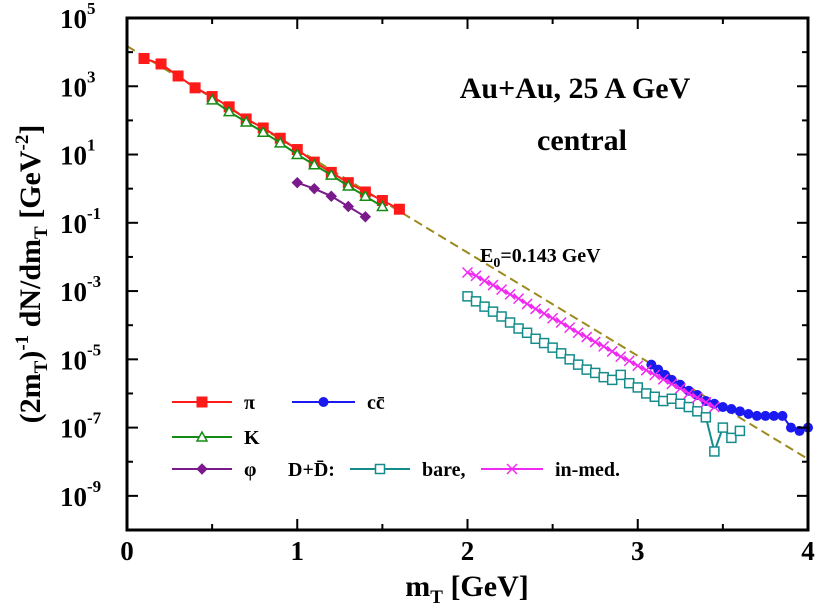 This screenshot has width=817, height=613. I want to click on y-tick-label: 10⁻³, so click(80, 289).